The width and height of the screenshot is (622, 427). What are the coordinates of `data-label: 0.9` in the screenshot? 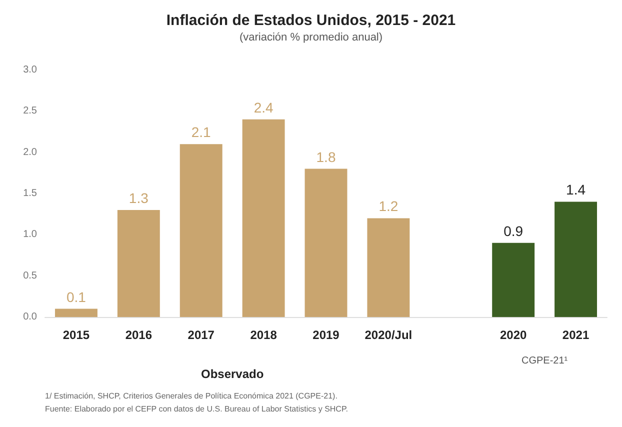 It's located at (514, 230).